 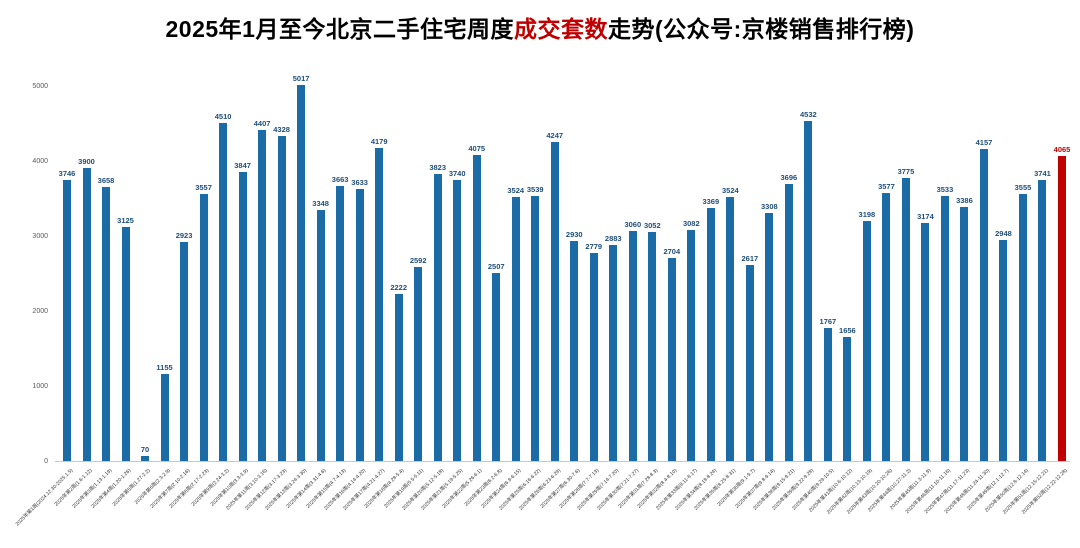 I want to click on bar-value-label: 1767, so click(x=828, y=321).